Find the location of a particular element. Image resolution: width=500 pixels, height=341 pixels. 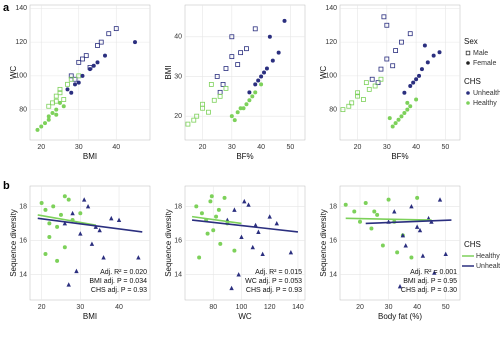

annotation: WC adj. P = 0.053 is located at coordinates (273, 281).